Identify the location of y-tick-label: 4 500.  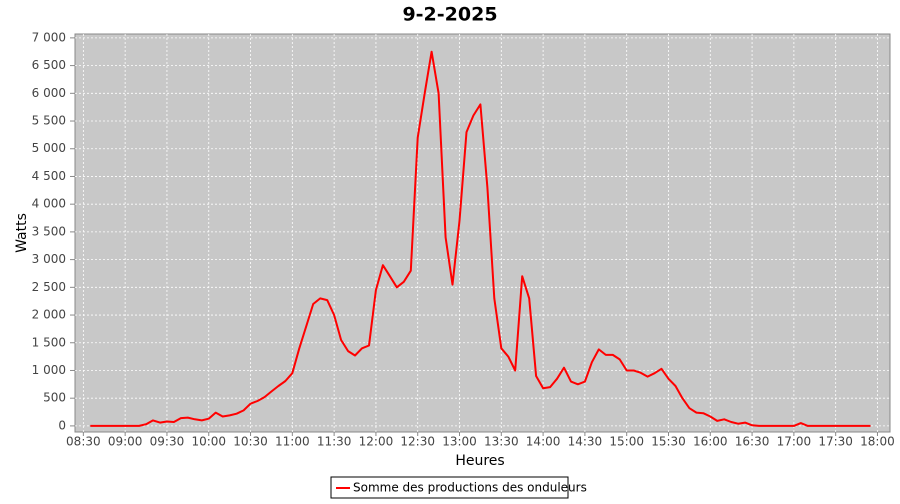
(49, 176).